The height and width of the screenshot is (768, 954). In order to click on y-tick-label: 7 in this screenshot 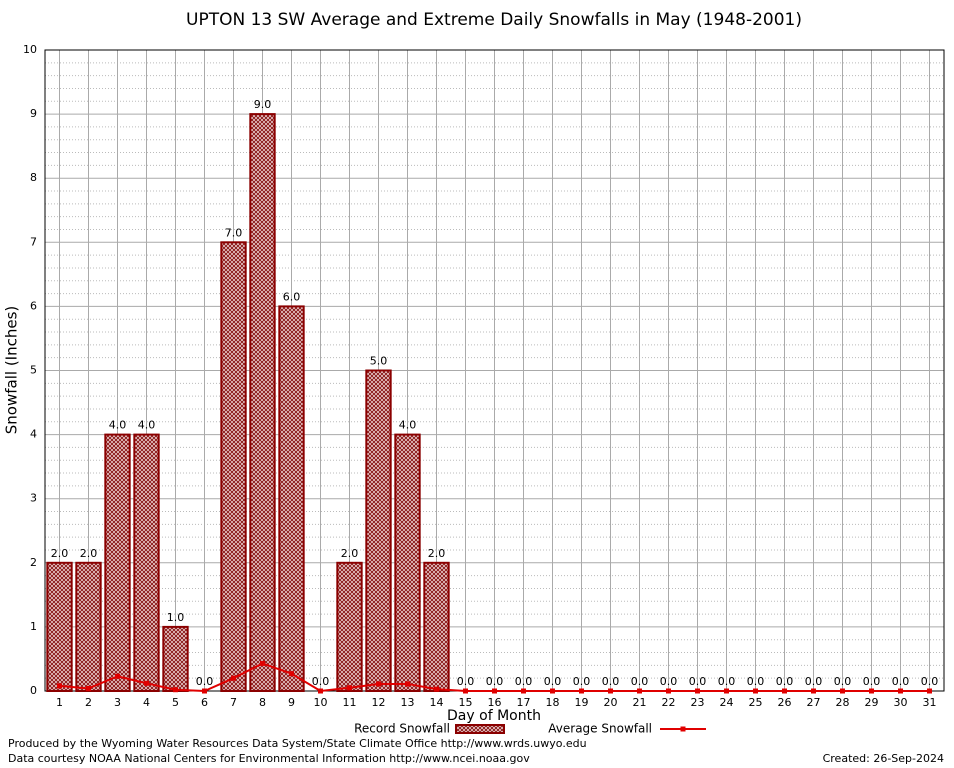, I will do `click(33, 241)`.